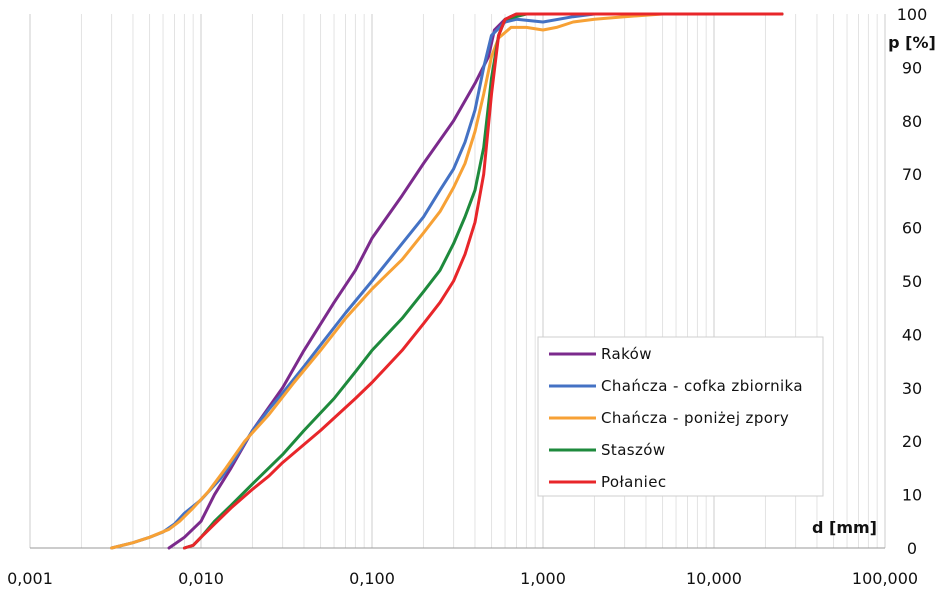 The image size is (941, 590). Describe the element at coordinates (912, 174) in the screenshot. I see `y-tick-label: 70` at that location.